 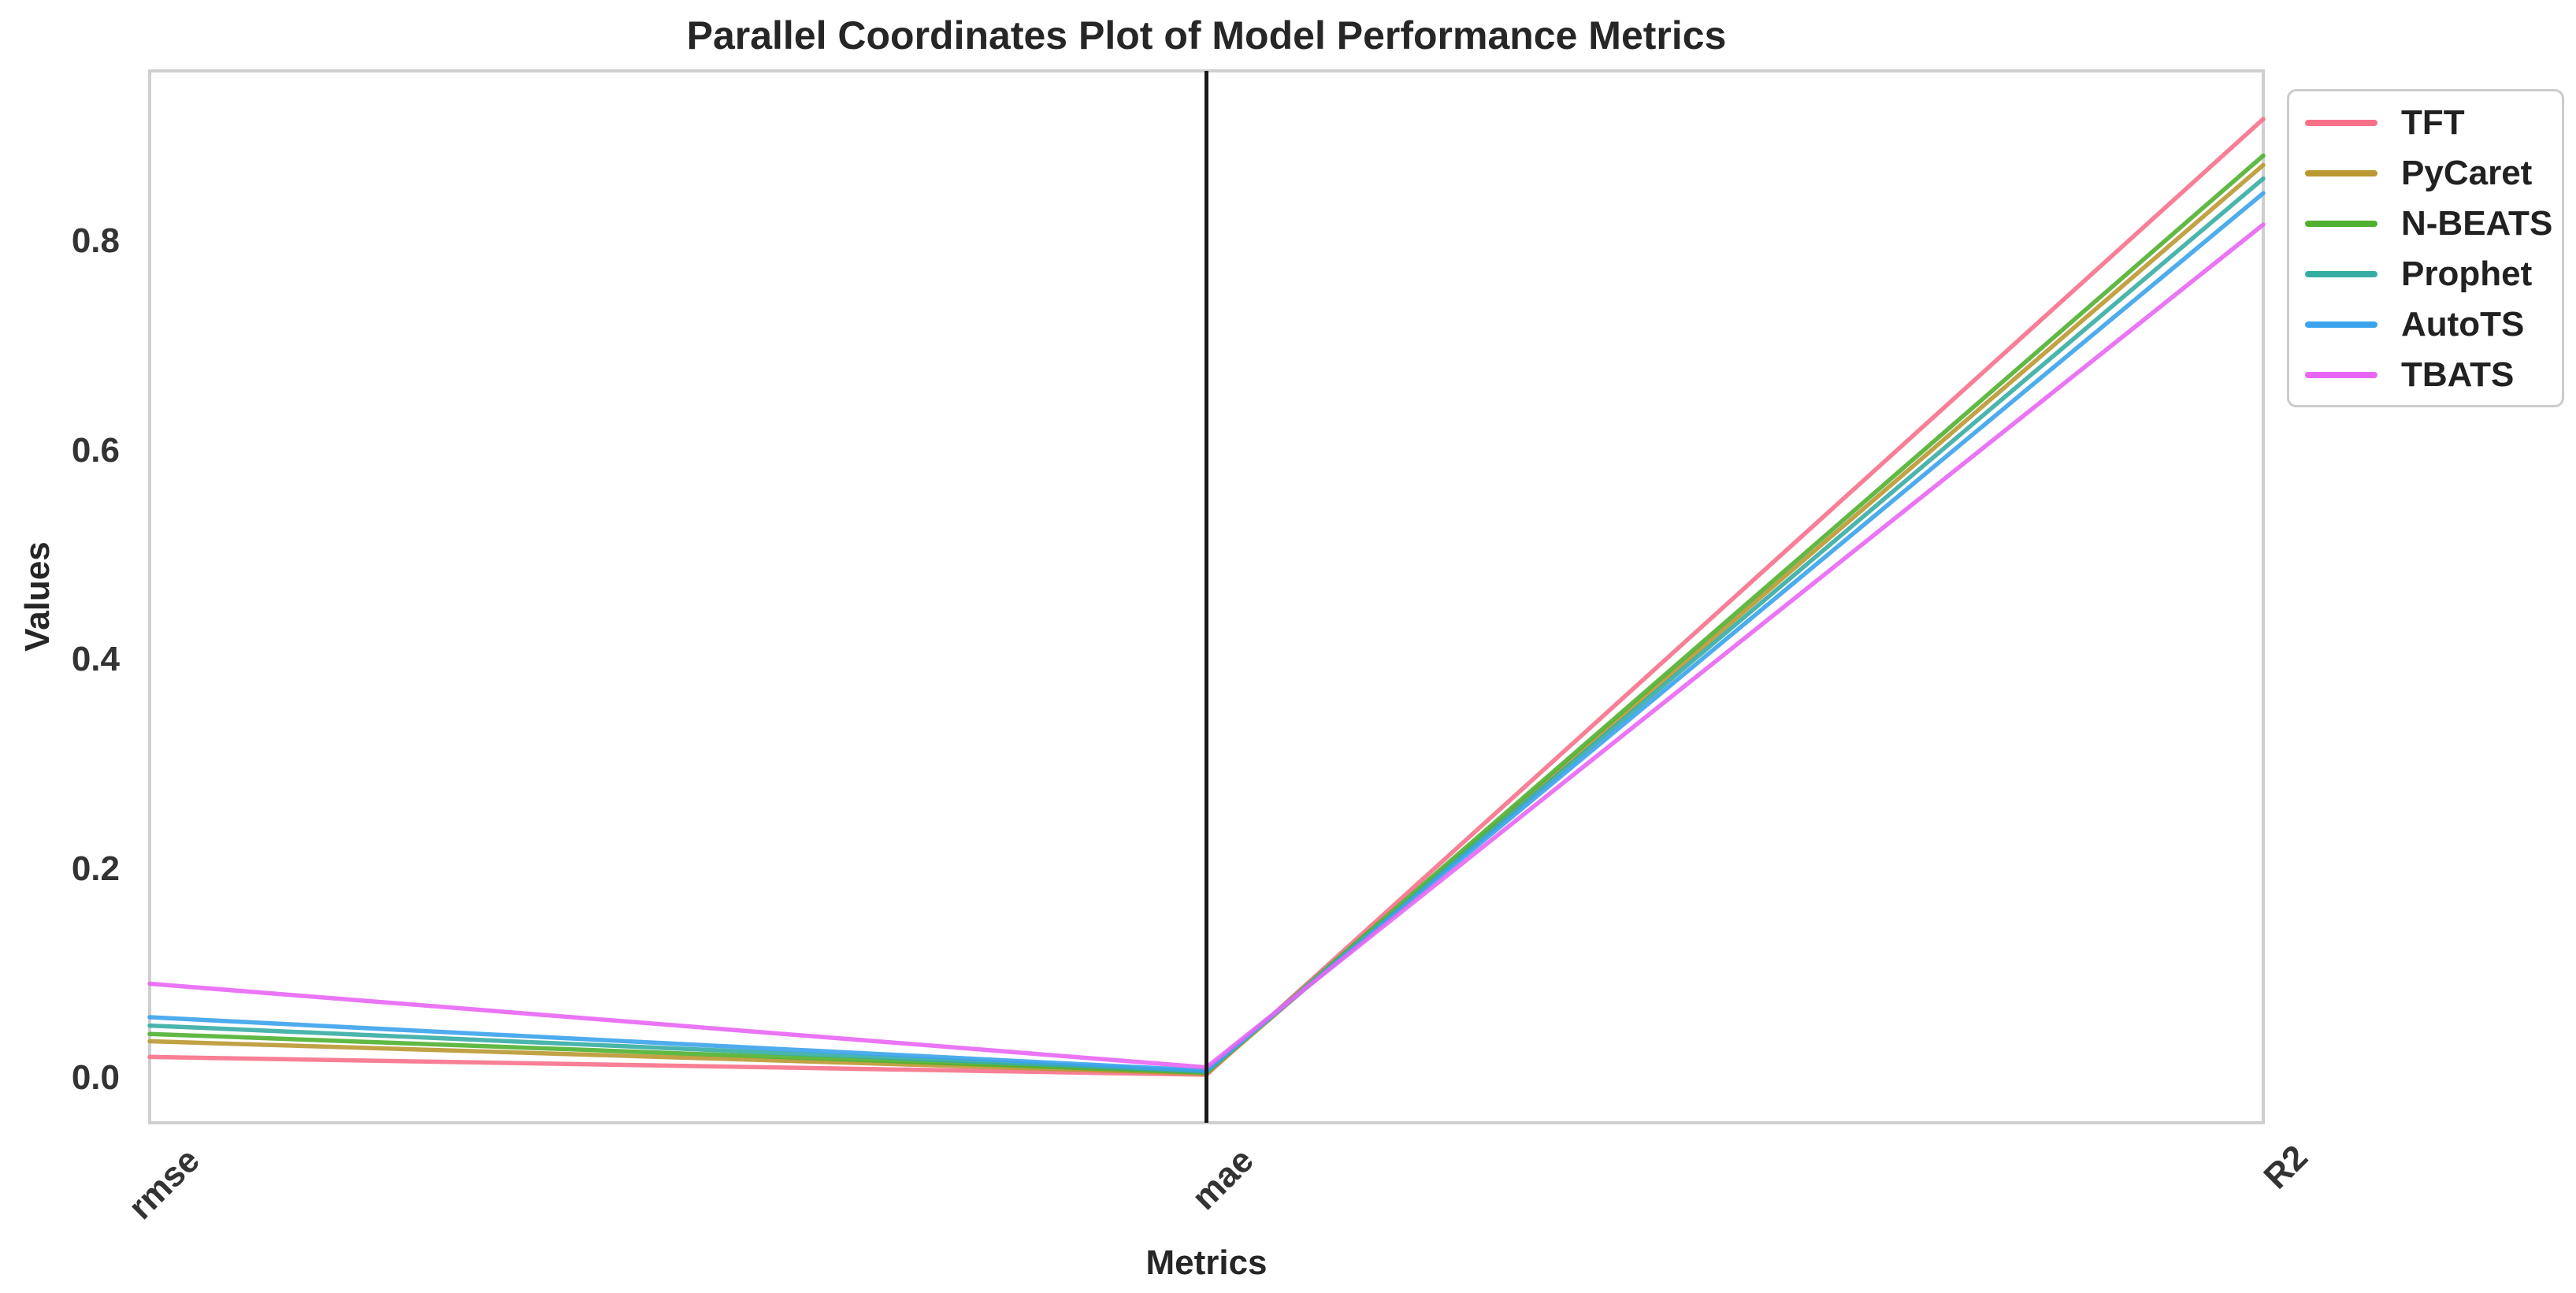 What do you see at coordinates (2477, 223) in the screenshot?
I see `legend-label-nbeats: N-BEATS` at bounding box center [2477, 223].